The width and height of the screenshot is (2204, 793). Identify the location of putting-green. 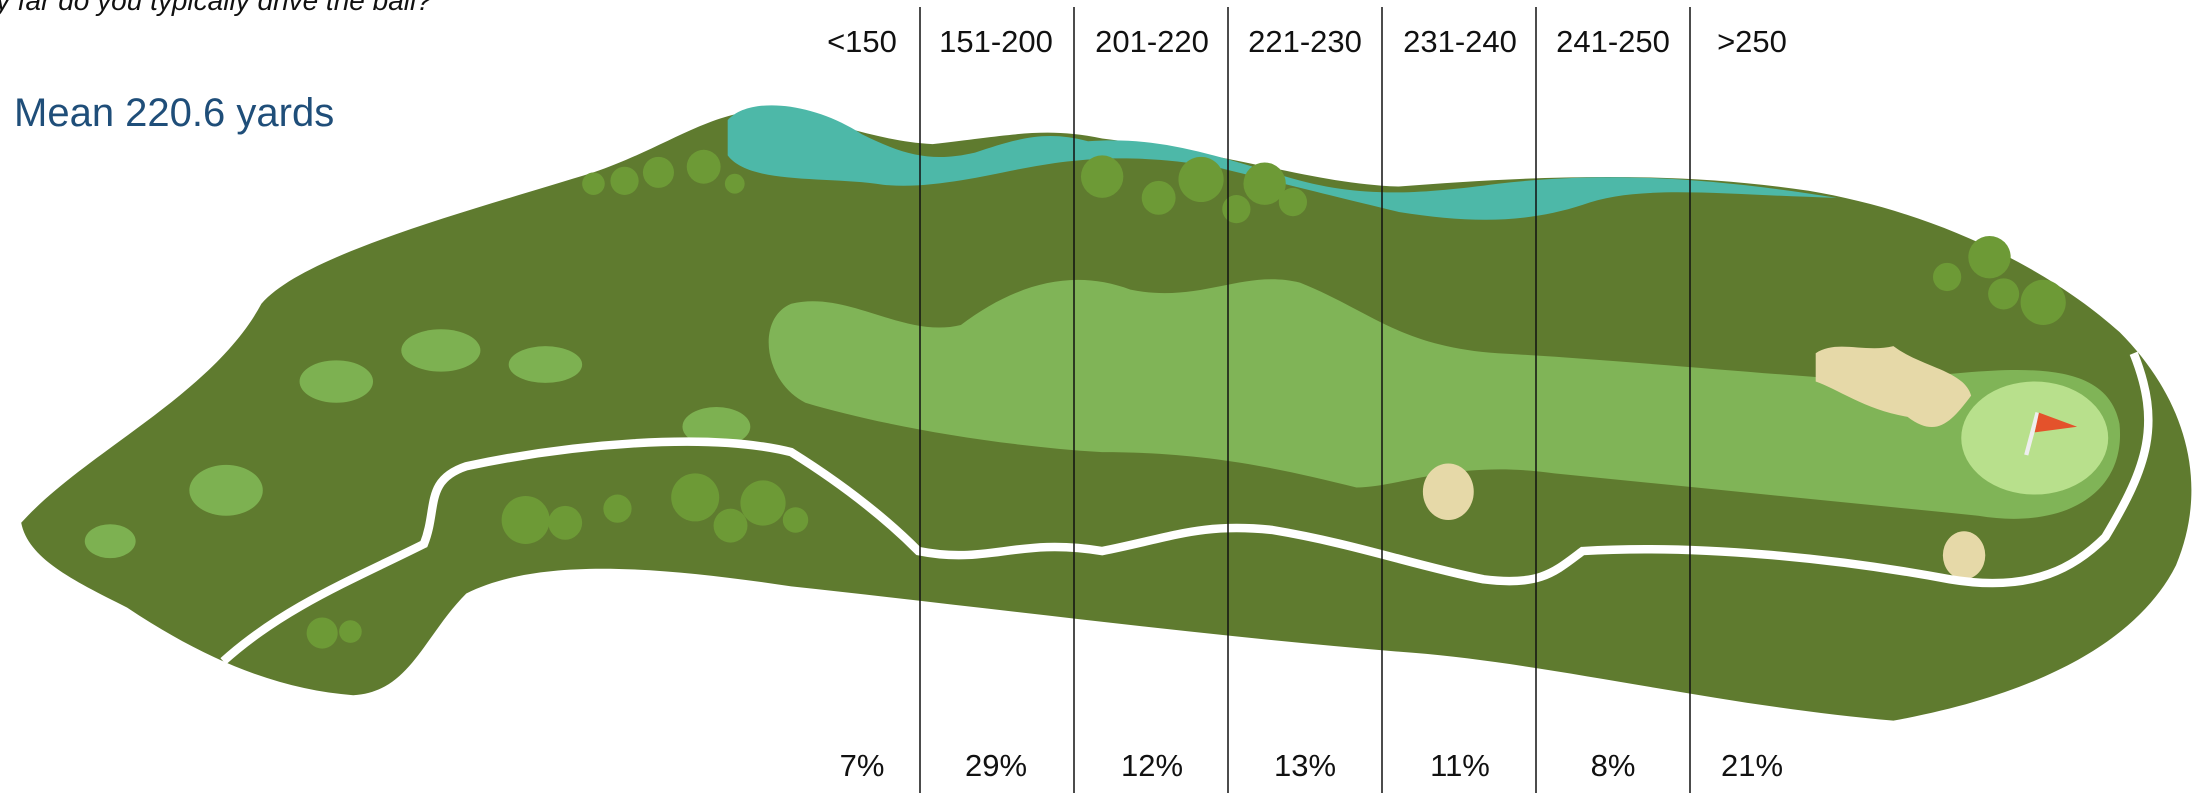
(2035, 438).